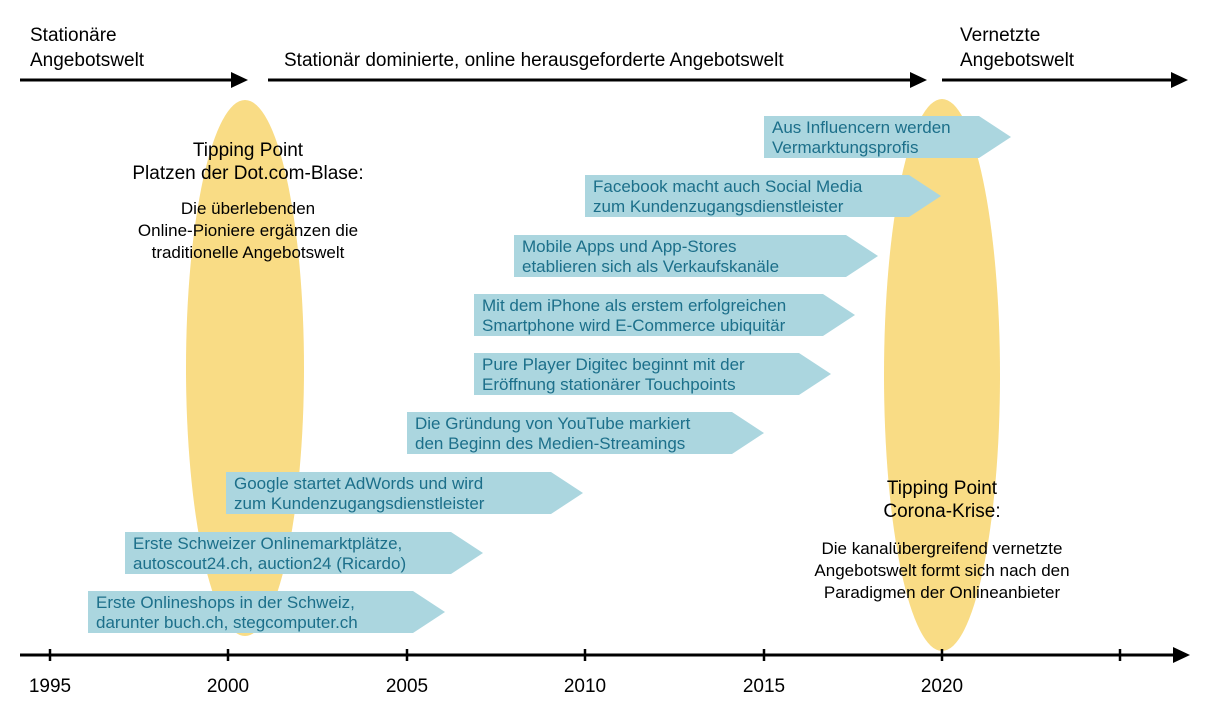 The width and height of the screenshot is (1212, 708). Describe the element at coordinates (1000, 35) in the screenshot. I see `era-label: Vernetzte` at that location.